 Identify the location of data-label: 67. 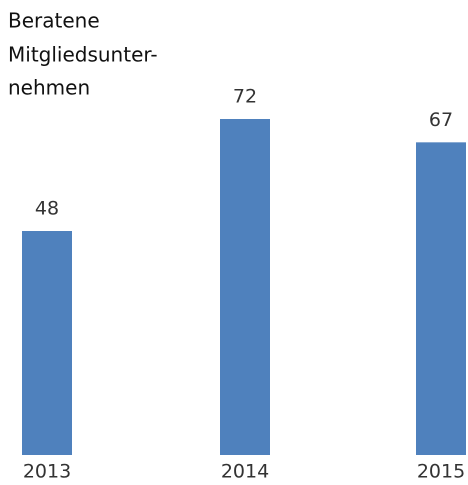
(441, 120).